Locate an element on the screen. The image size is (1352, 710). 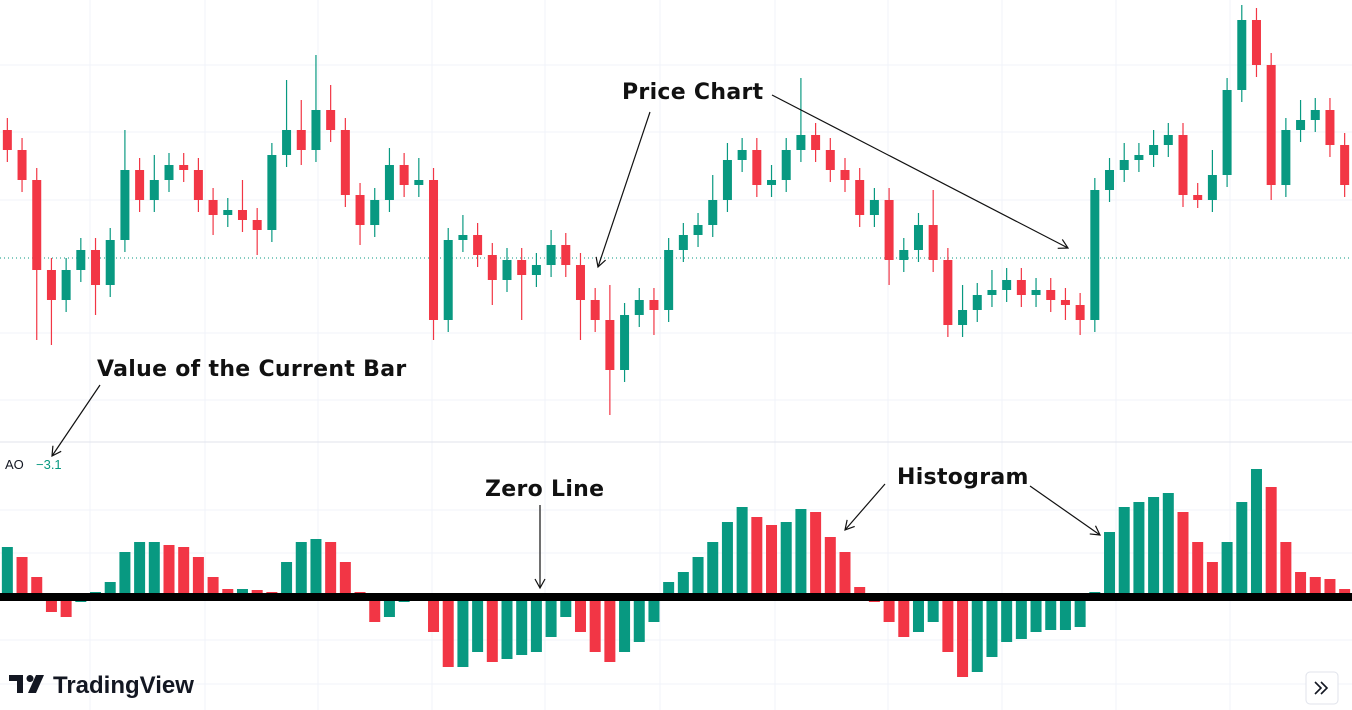
annotation: Price Chart is located at coordinates (693, 92).